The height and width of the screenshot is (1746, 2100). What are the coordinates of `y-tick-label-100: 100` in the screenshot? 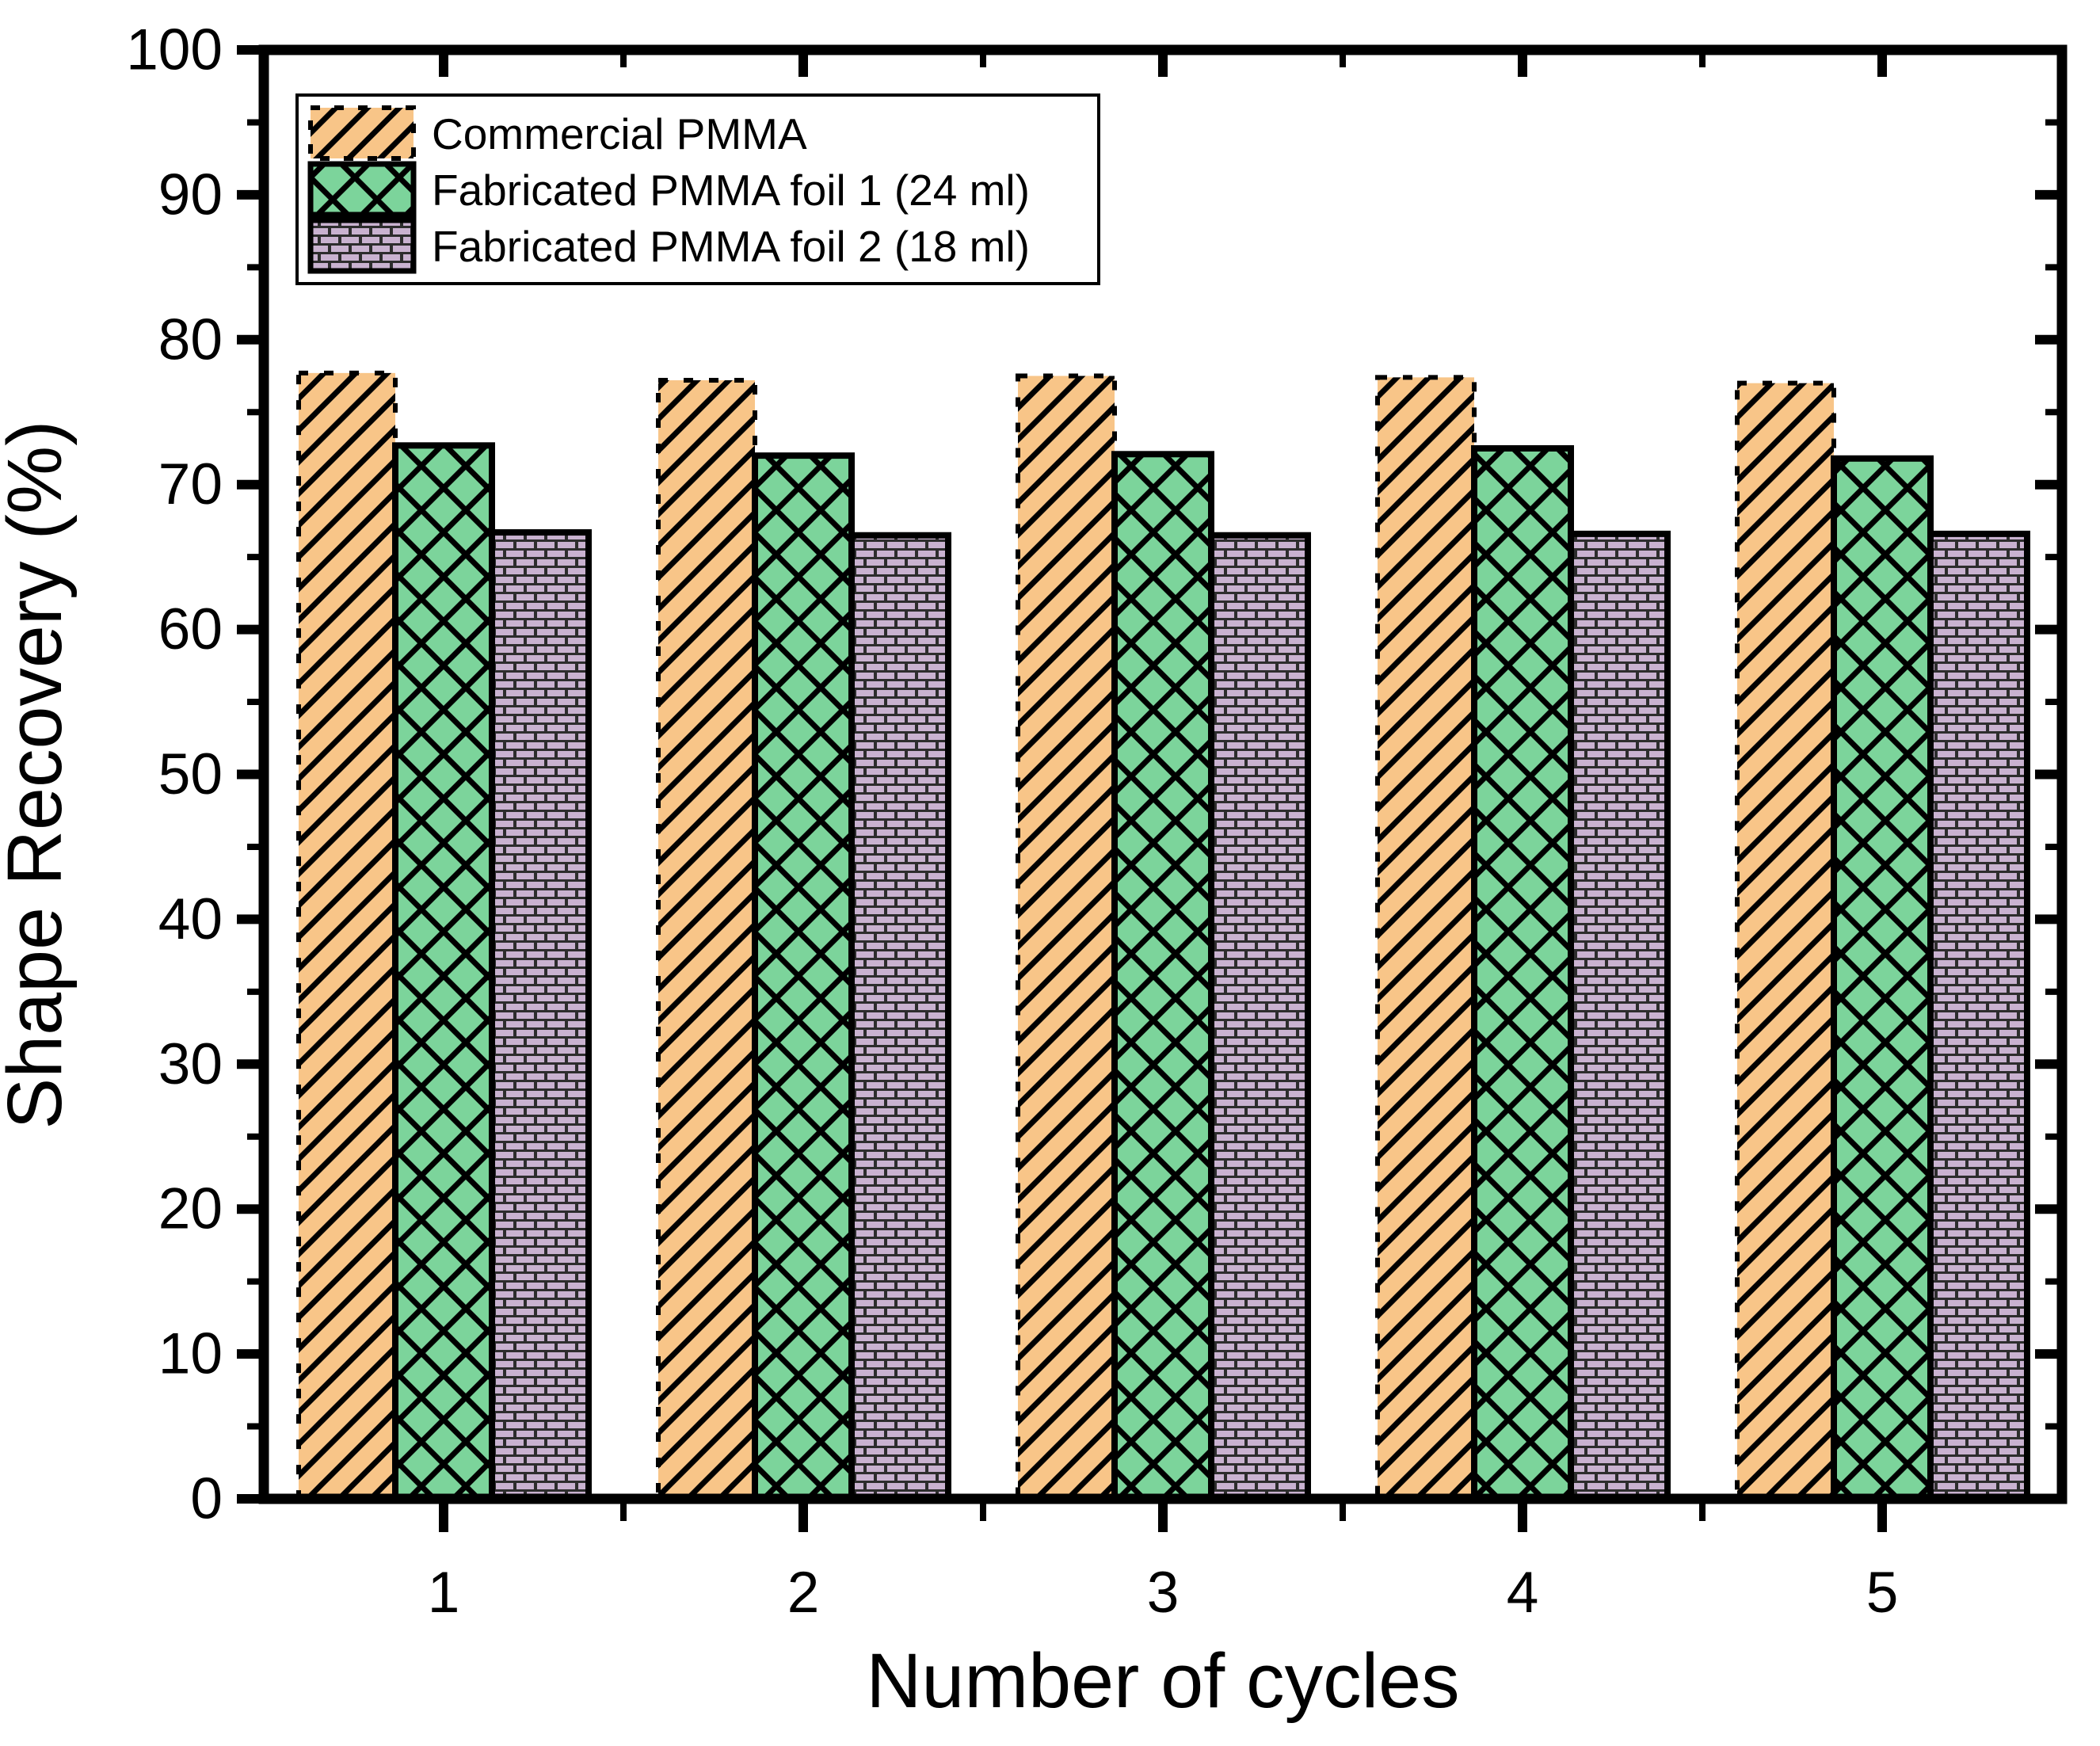 It's located at (174, 50).